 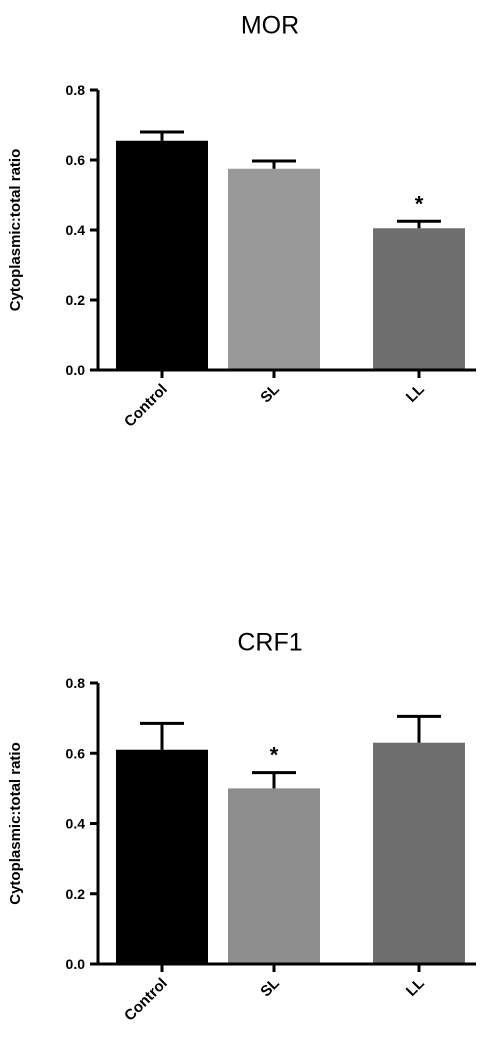 I want to click on chart-title: MOR, so click(x=270, y=26).